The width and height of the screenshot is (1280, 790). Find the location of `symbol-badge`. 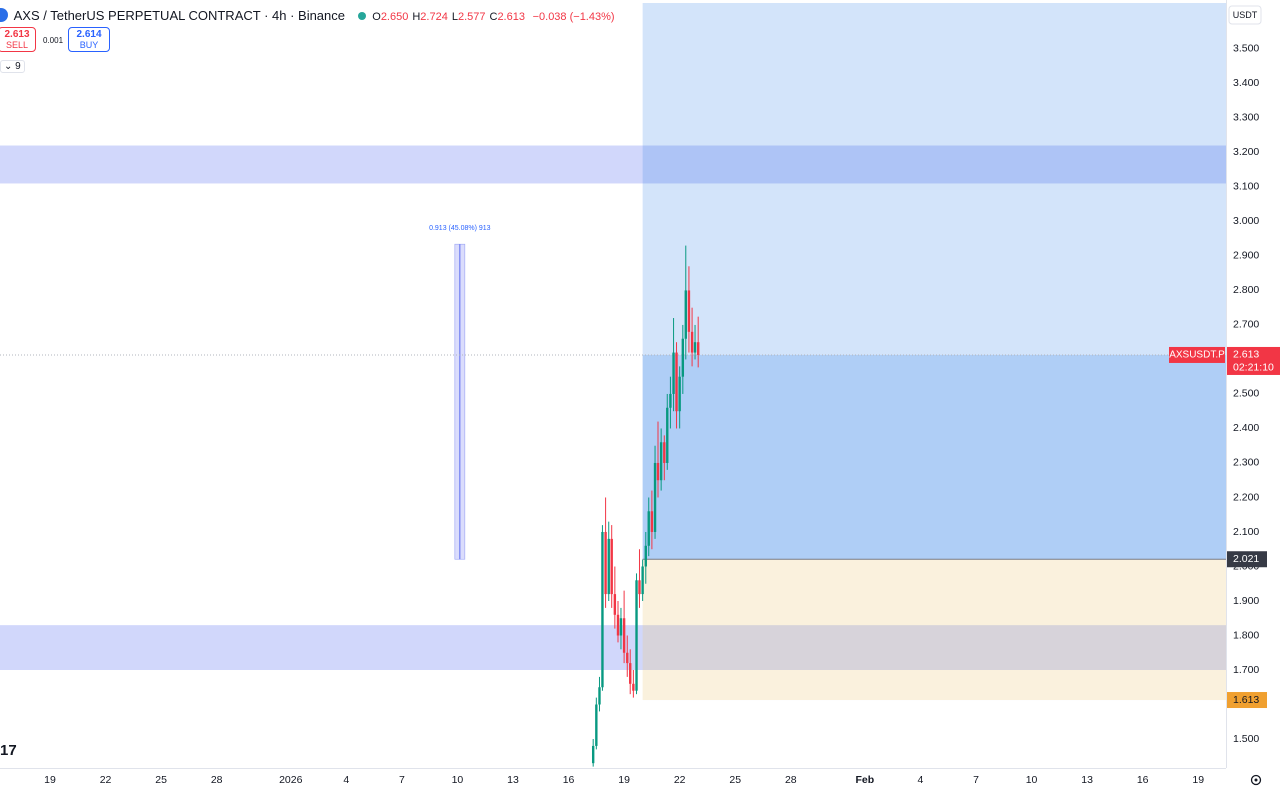

symbol-badge is located at coordinates (1197, 354).